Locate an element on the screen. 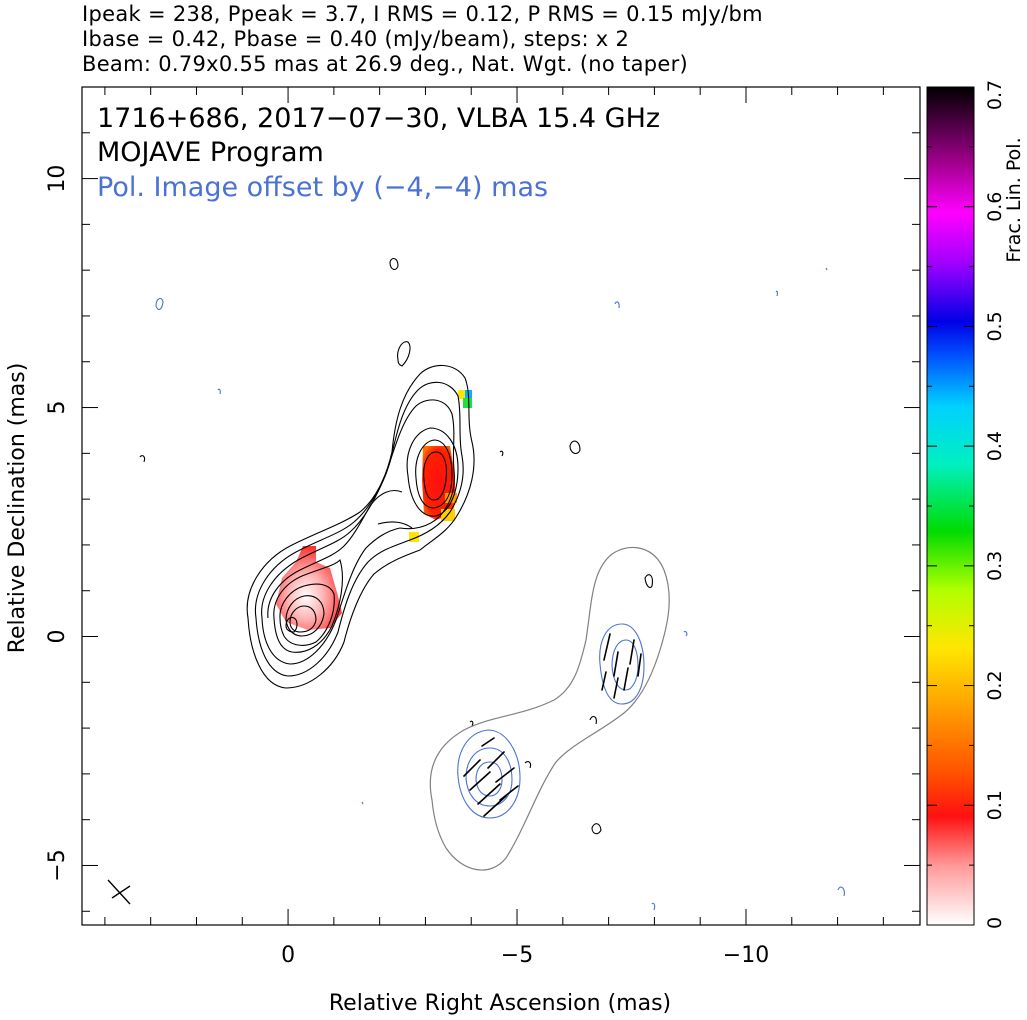 This screenshot has width=1027, height=1020. colorbar is located at coordinates (950, 506).